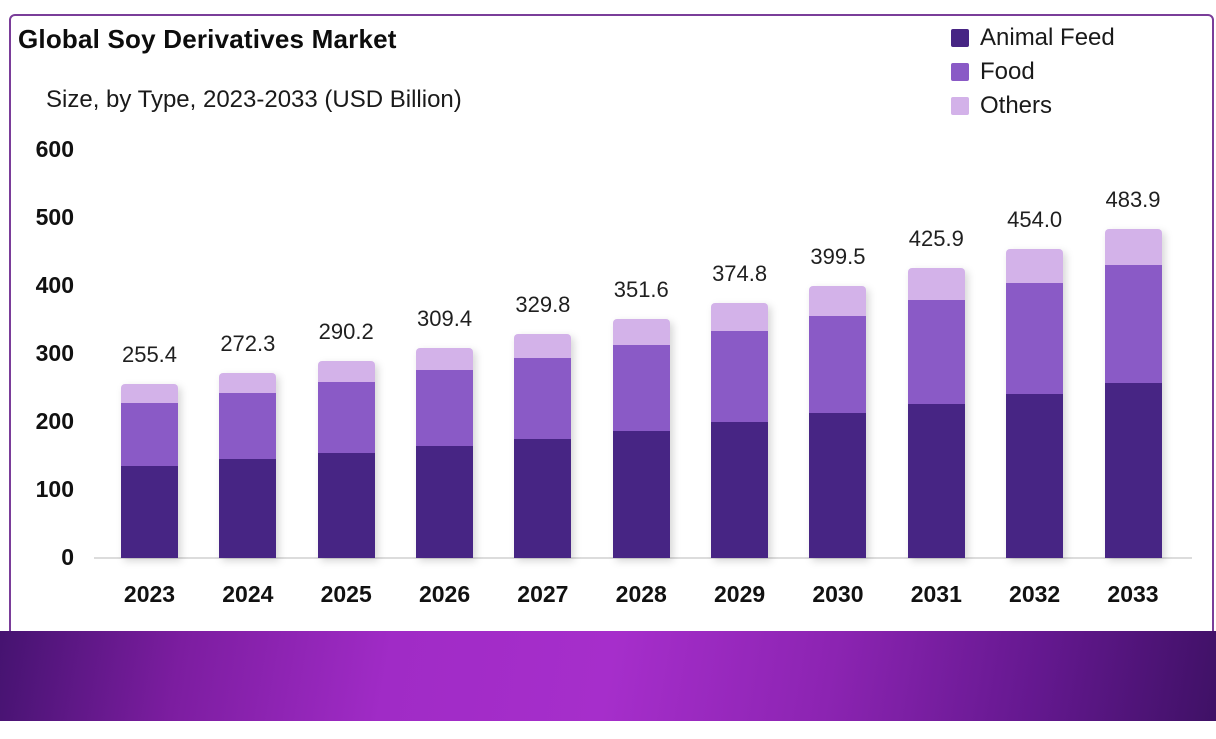  I want to click on x-axis-tick-2025: 2025, so click(346, 594).